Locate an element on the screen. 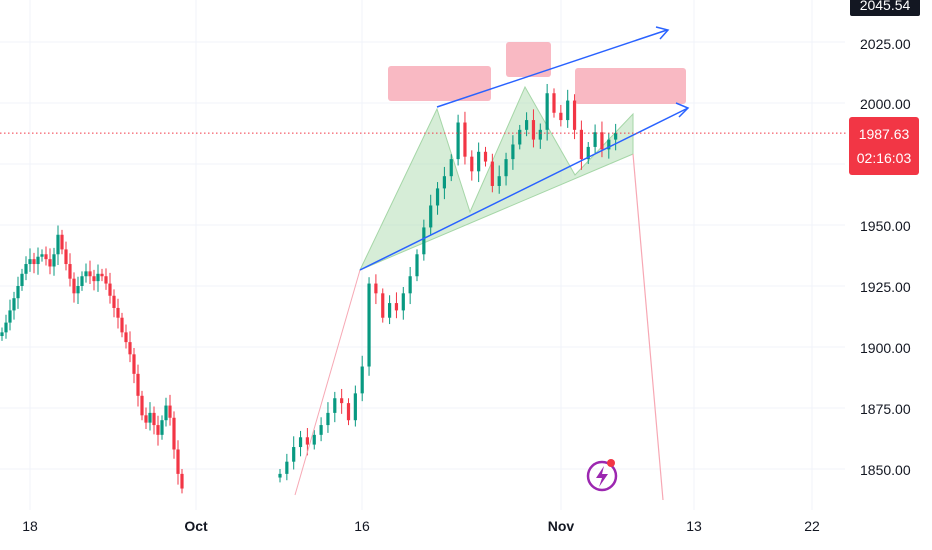 This screenshot has width=932, height=550. current-price-badge: 1987.63 02:16:03 is located at coordinates (884, 146).